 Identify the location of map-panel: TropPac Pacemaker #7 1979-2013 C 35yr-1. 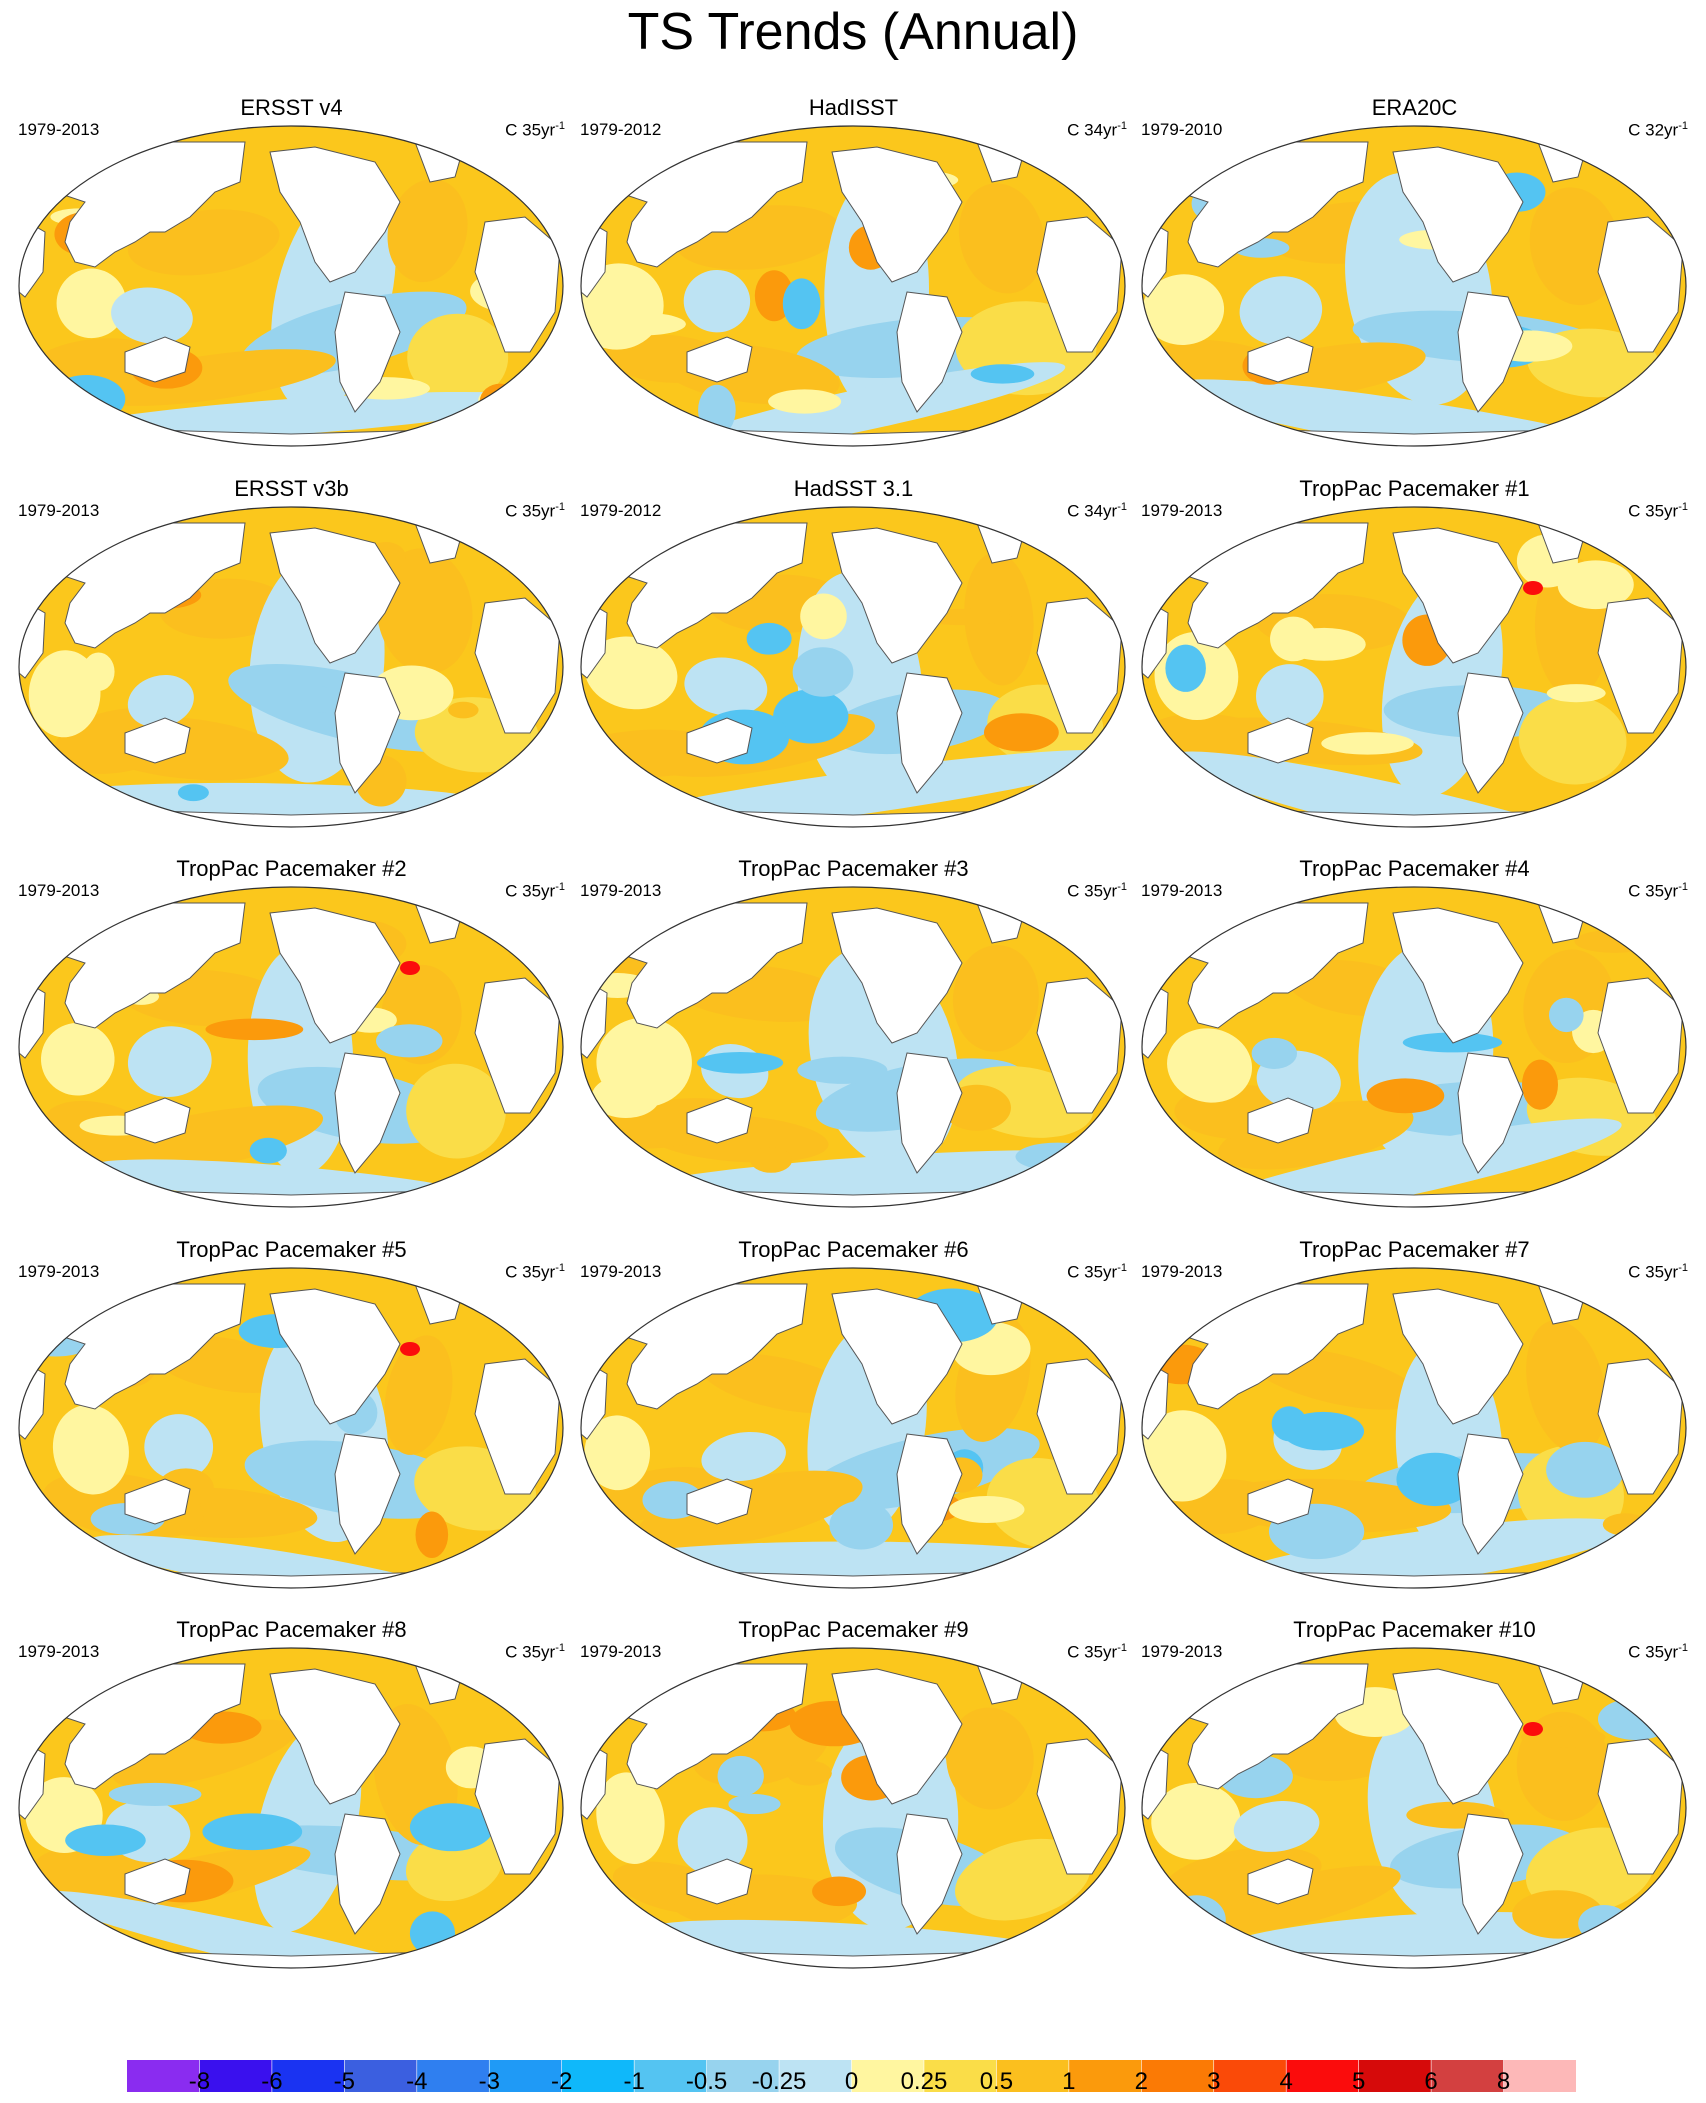
(1414, 1420).